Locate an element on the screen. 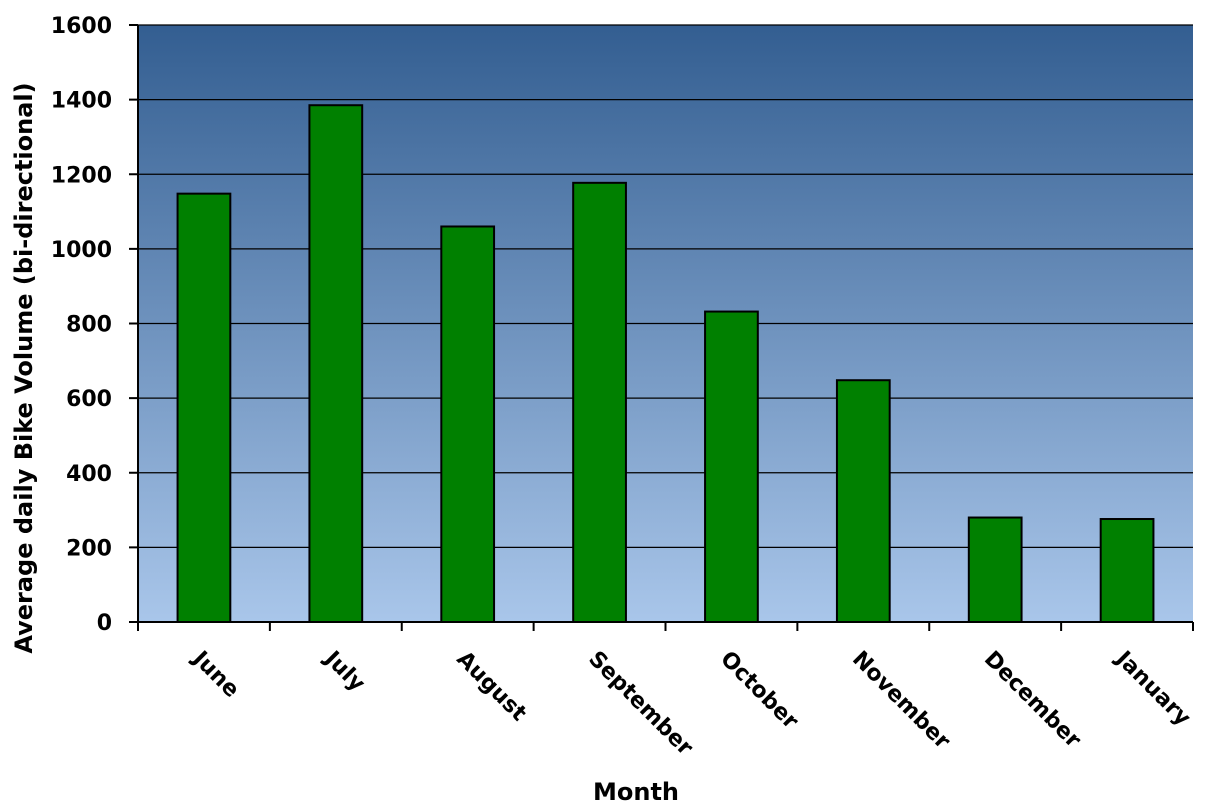 The width and height of the screenshot is (1206, 812). x-tick-label: June is located at coordinates (215, 674).